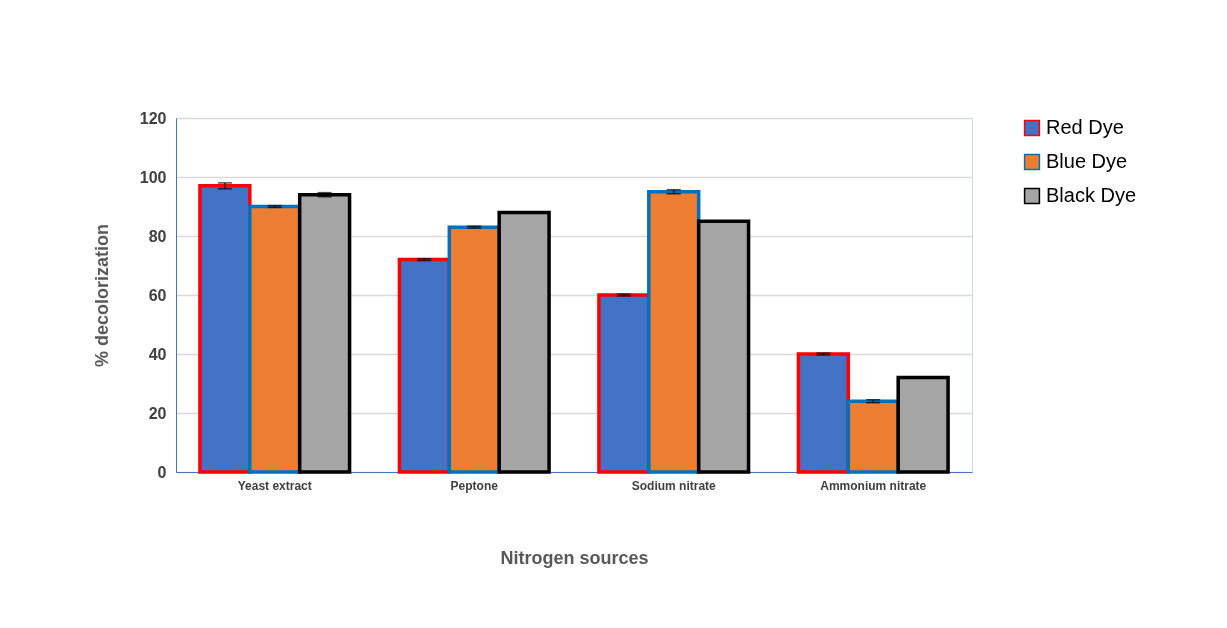 The width and height of the screenshot is (1227, 628). I want to click on x-tick-label: Ammonium nitrate, so click(873, 485).